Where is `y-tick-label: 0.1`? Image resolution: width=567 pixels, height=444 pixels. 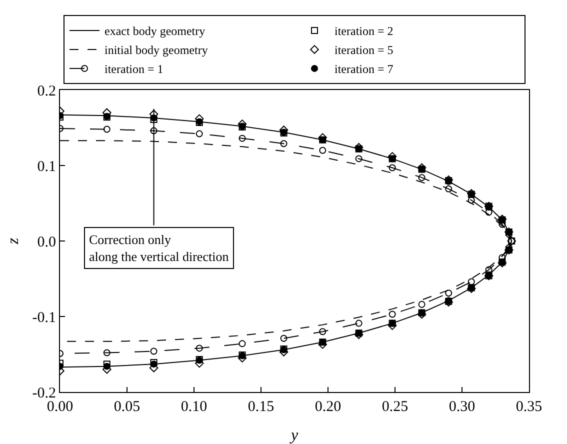 y-tick-label: 0.1 is located at coordinates (46, 166).